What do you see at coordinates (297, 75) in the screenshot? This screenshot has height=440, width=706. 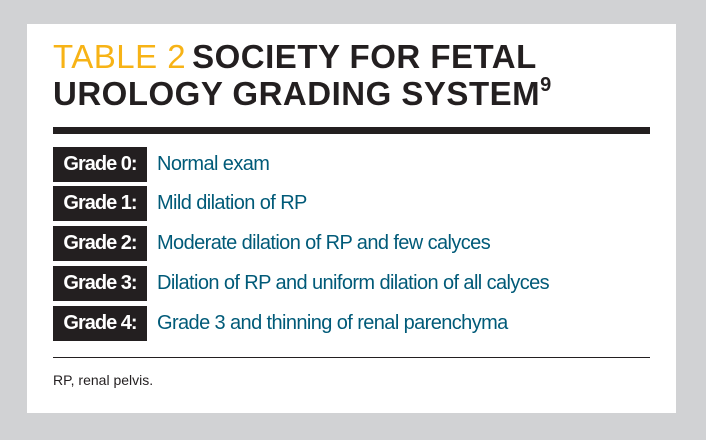 I see `title-text: SOCIETY FOR FETAL UROLOGY GRADING SYSTEM` at bounding box center [297, 75].